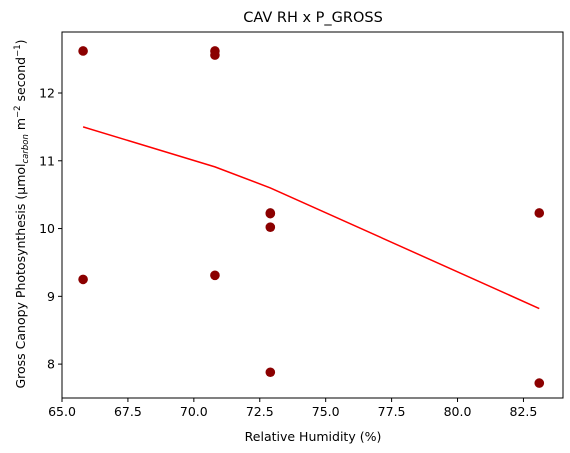 The width and height of the screenshot is (570, 453). Describe the element at coordinates (524, 411) in the screenshot. I see `x-tick-label: 82.5` at that location.